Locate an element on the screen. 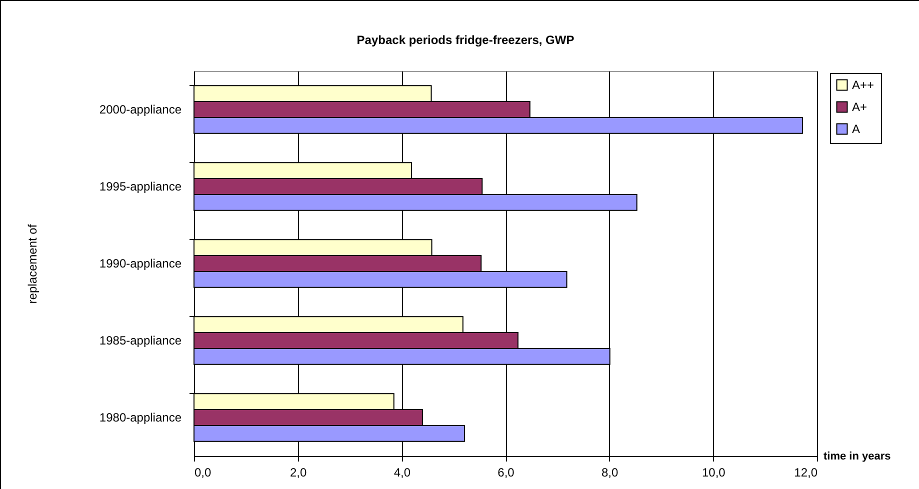 This screenshot has width=919, height=489. x-axis-title: time in years is located at coordinates (857, 456).